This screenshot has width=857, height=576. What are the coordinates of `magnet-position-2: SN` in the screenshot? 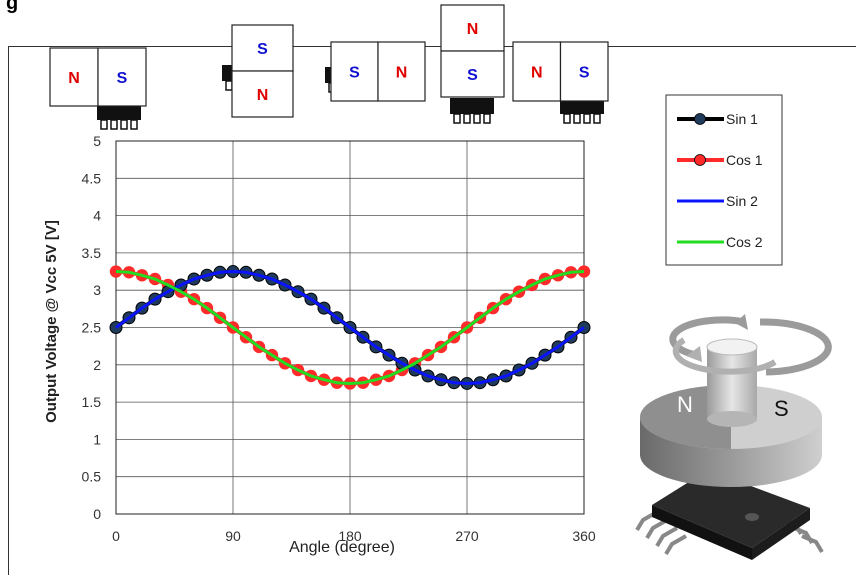 It's located at (258, 71).